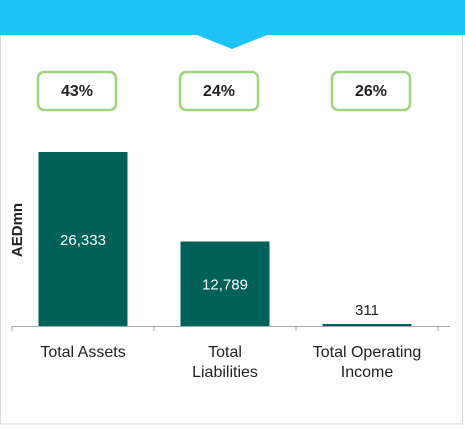  I want to click on growth-label: 26%, so click(371, 91).